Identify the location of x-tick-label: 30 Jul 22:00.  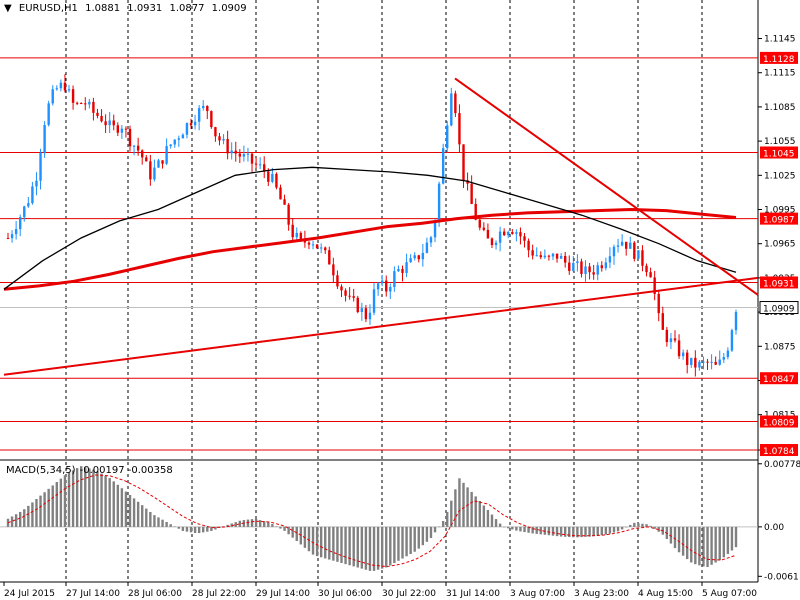
(409, 594).